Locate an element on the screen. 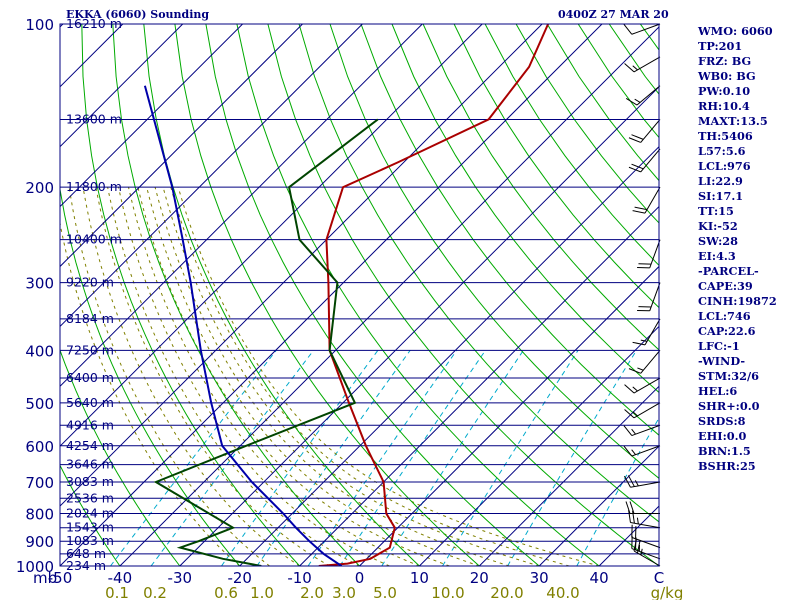 The image size is (800, 600). pressure-tick-label: 300 is located at coordinates (39, 284).